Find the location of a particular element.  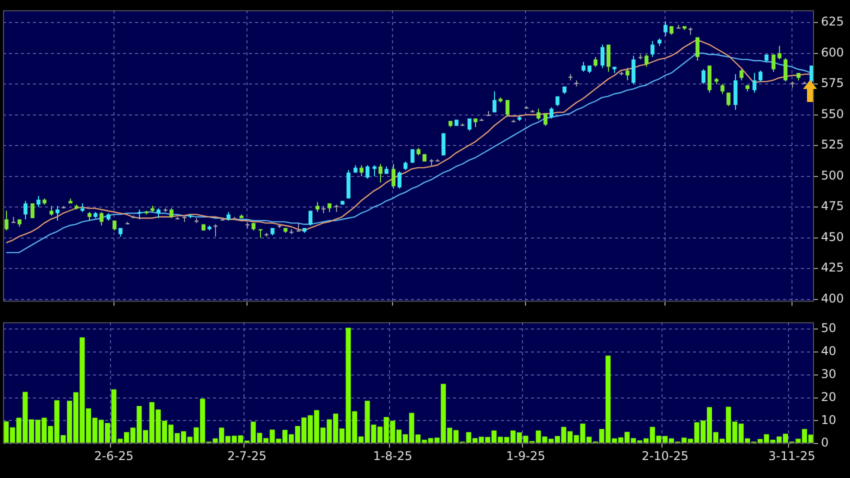

x-tick-label: 1-9-25 is located at coordinates (526, 455).